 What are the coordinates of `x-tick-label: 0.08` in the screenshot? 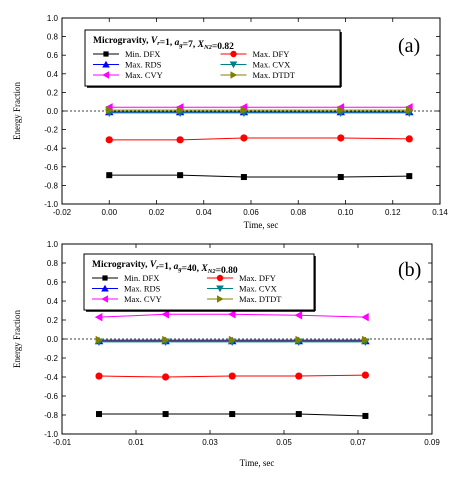 It's located at (298, 212).